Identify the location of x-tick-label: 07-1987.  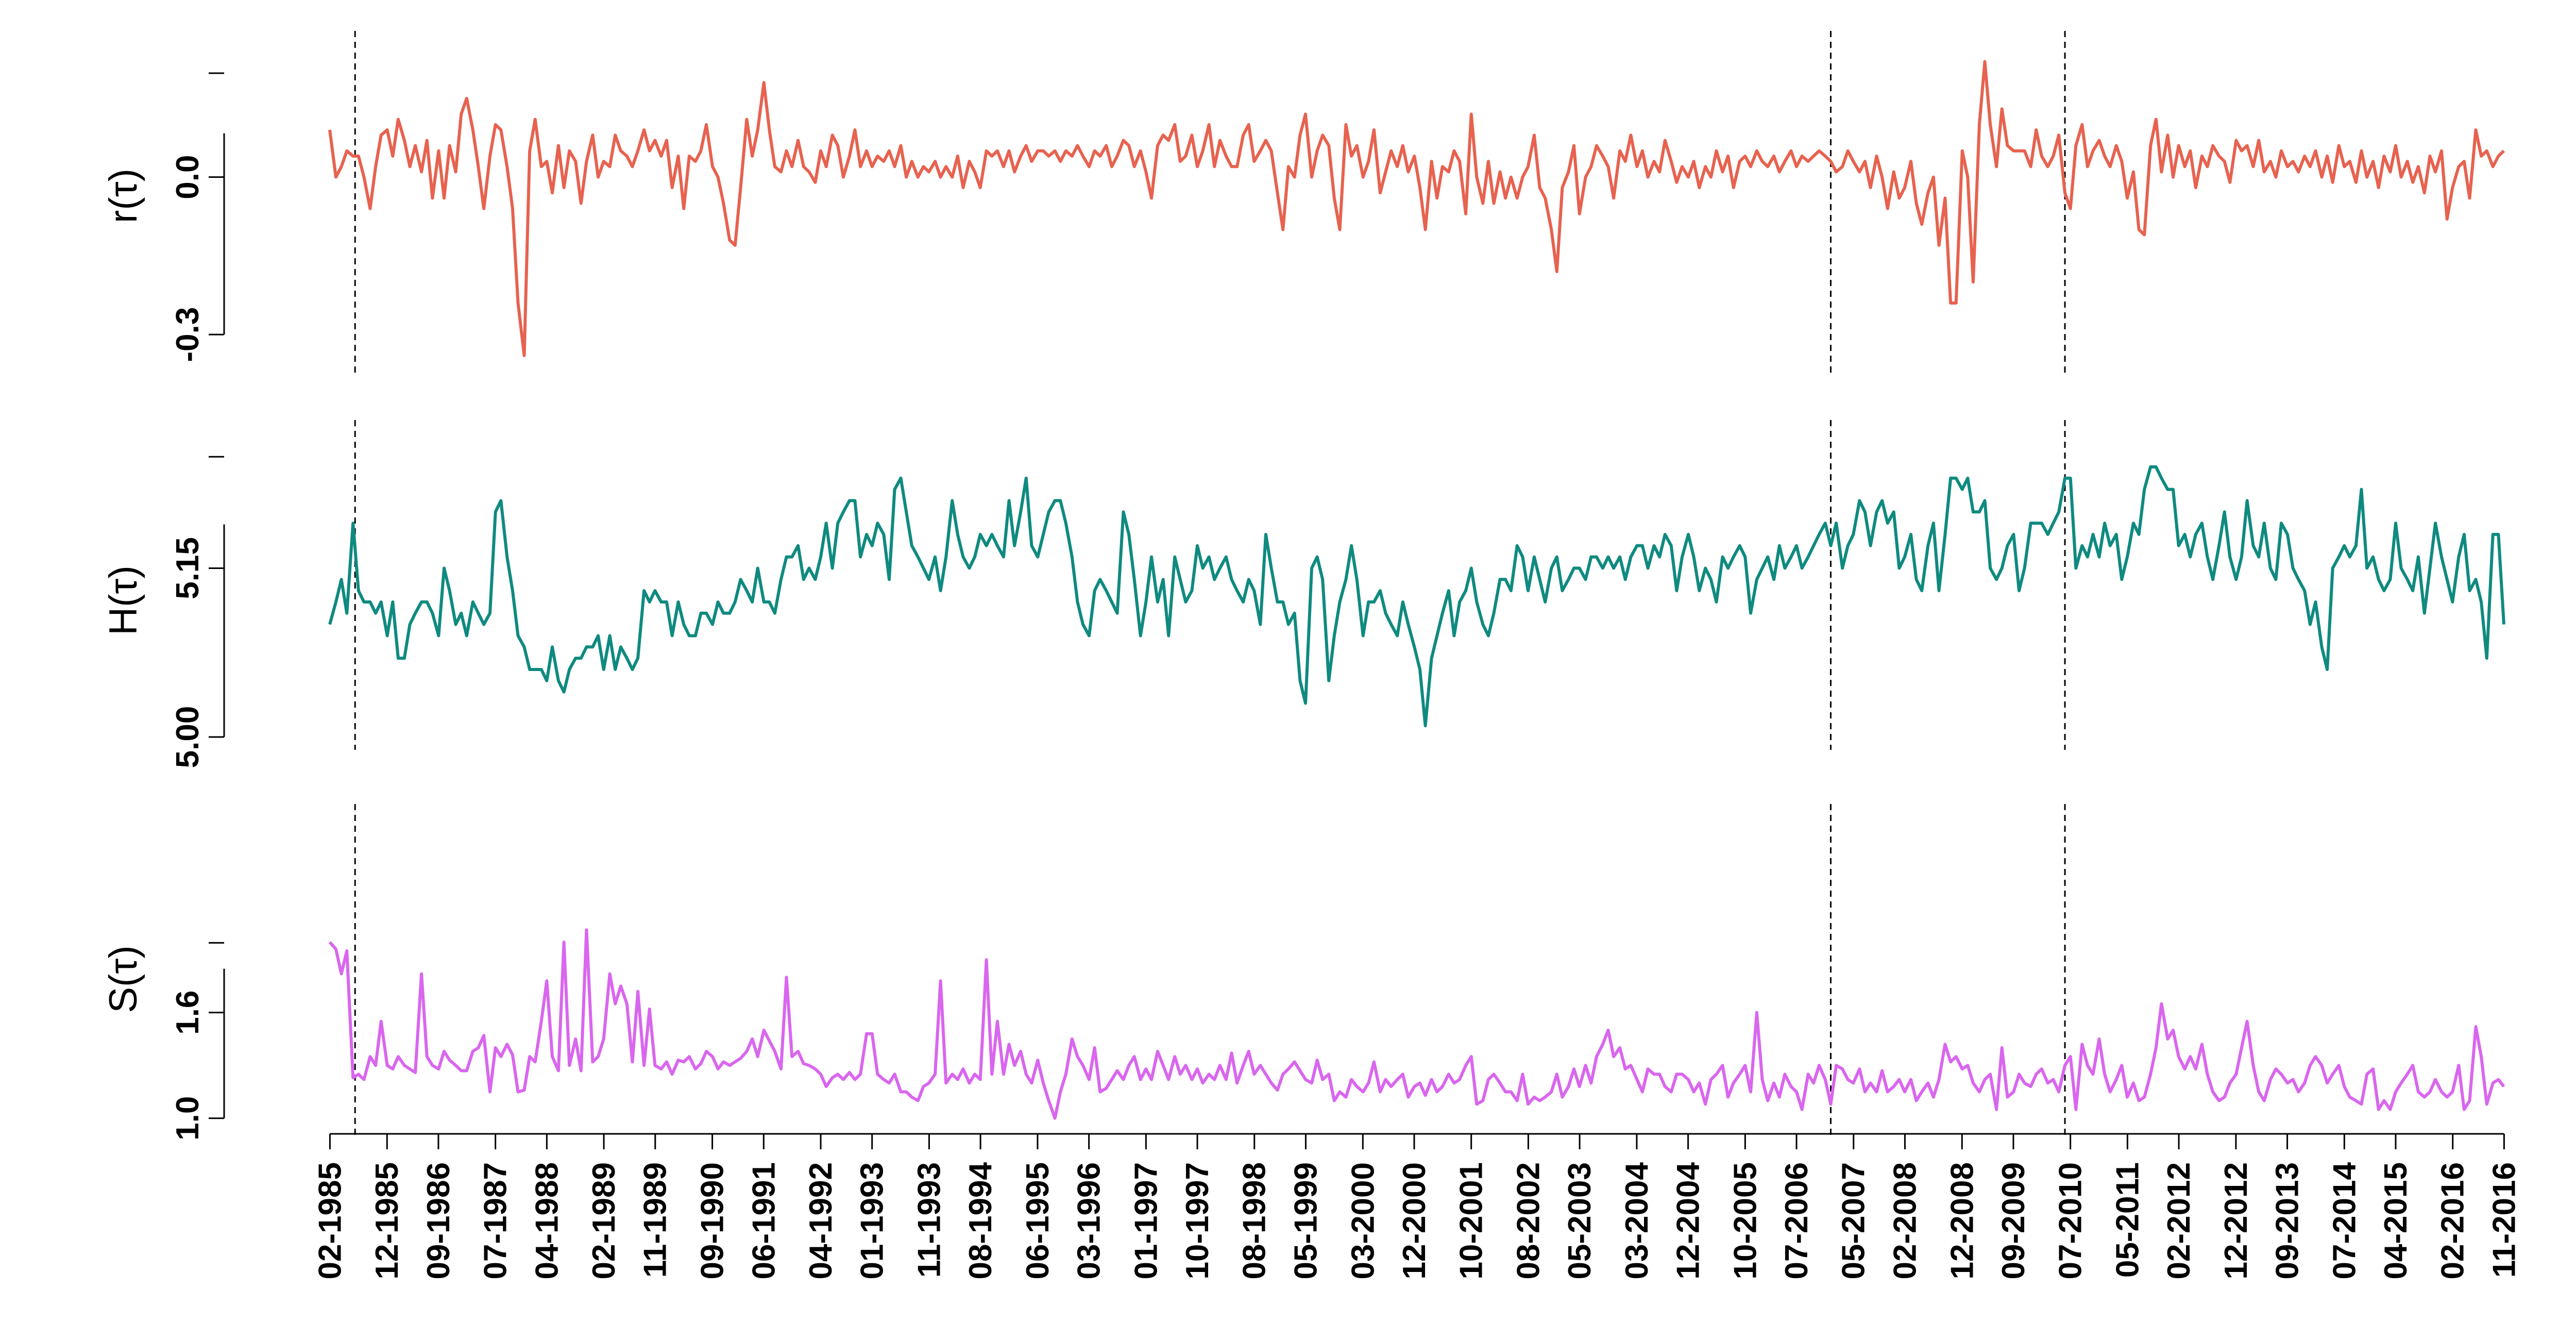
(496, 1221).